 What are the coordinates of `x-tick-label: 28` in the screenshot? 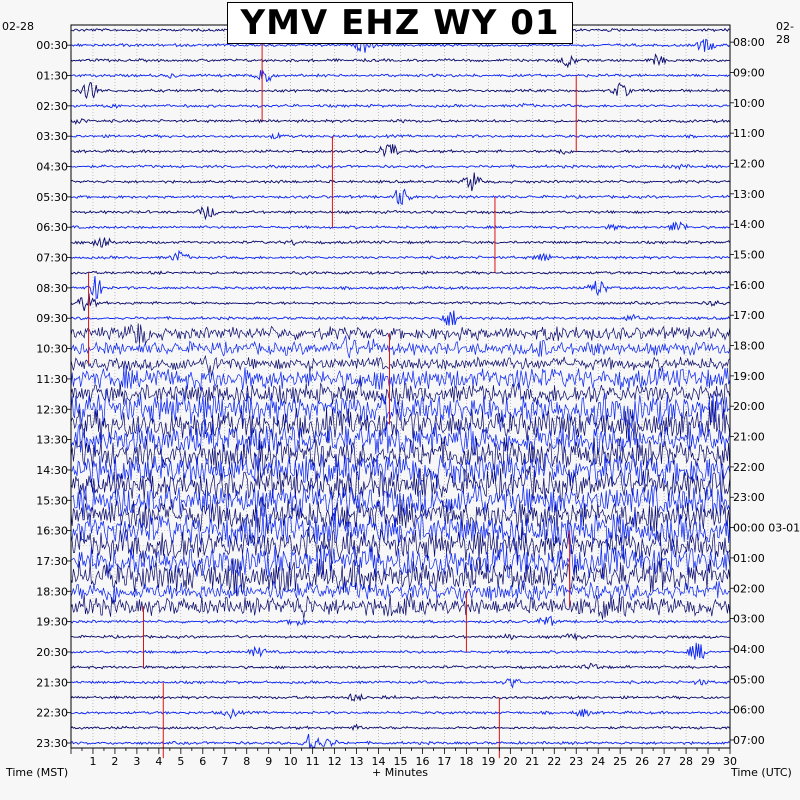 It's located at (686, 761).